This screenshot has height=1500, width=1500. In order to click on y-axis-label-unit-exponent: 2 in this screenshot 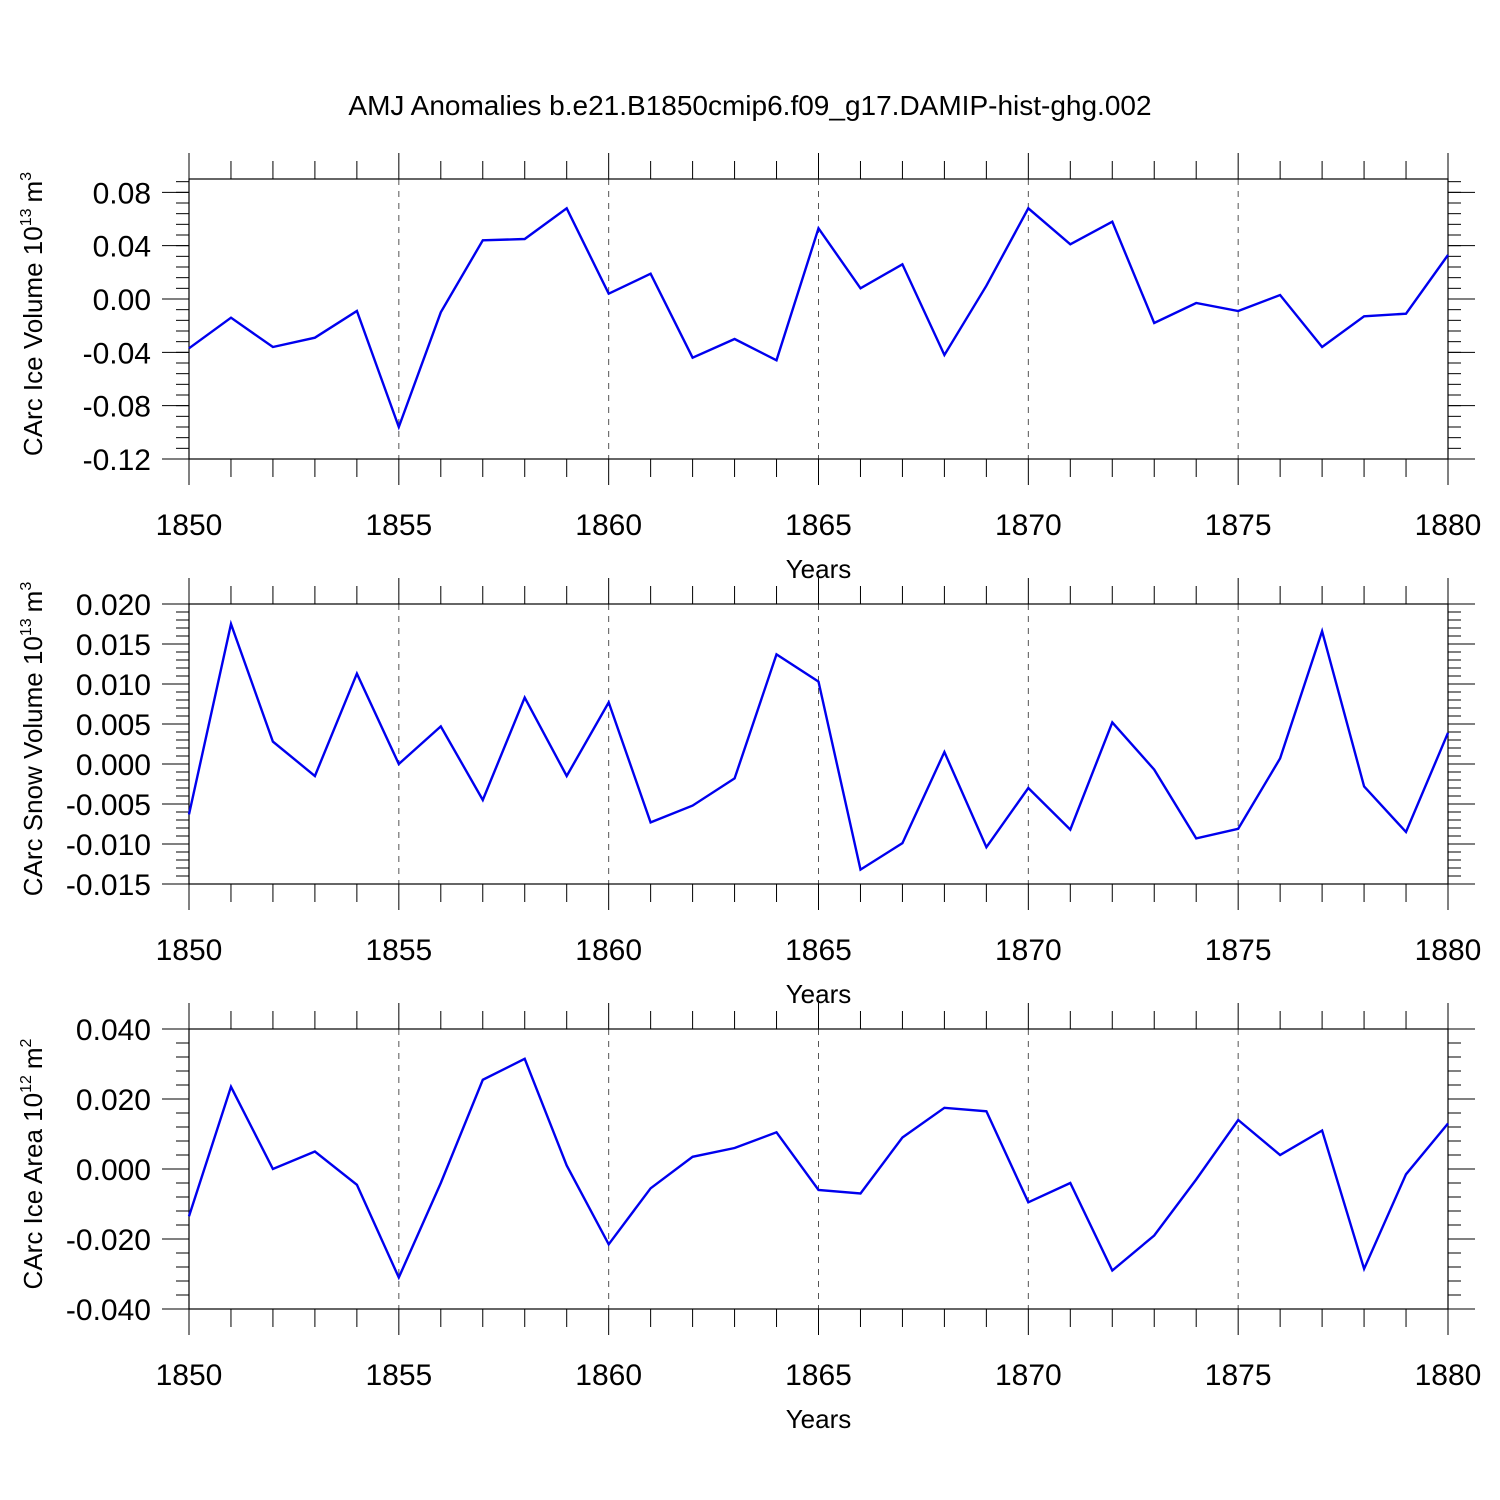, I will do `click(26, 1042)`.